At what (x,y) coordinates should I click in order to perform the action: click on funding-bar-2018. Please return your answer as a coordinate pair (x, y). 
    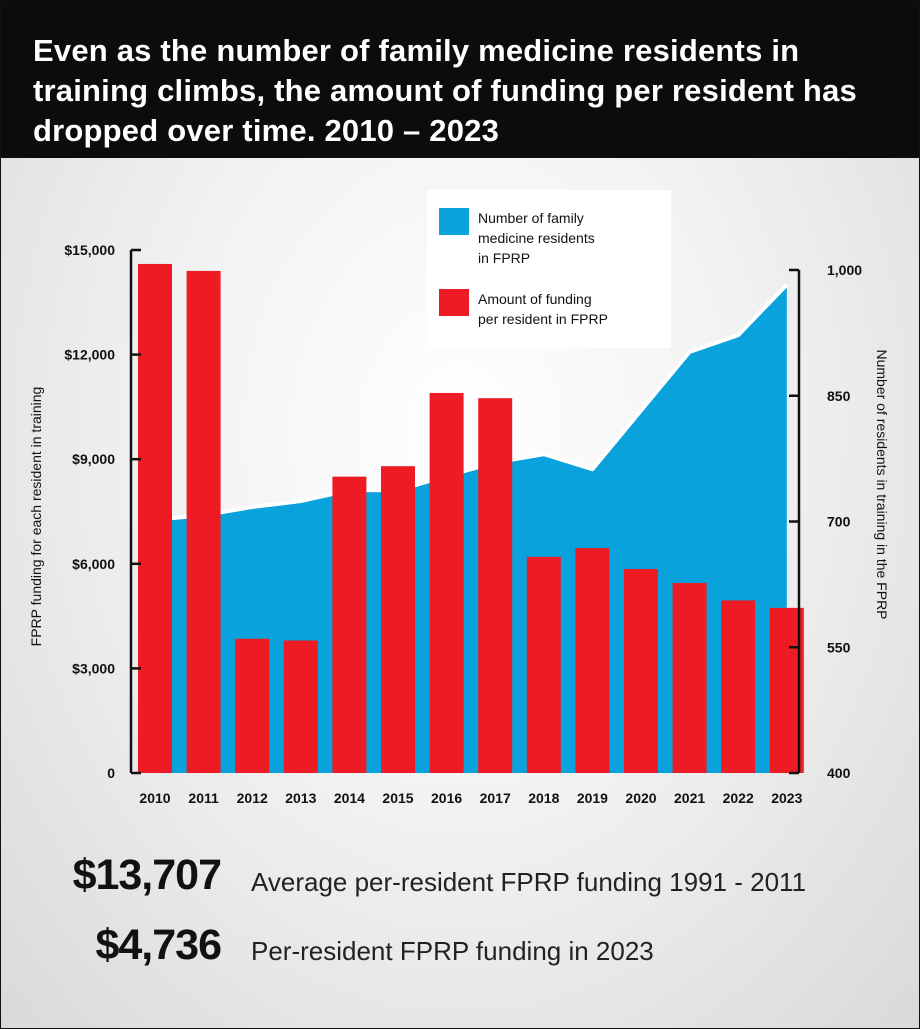
    Looking at the image, I should click on (543, 664).